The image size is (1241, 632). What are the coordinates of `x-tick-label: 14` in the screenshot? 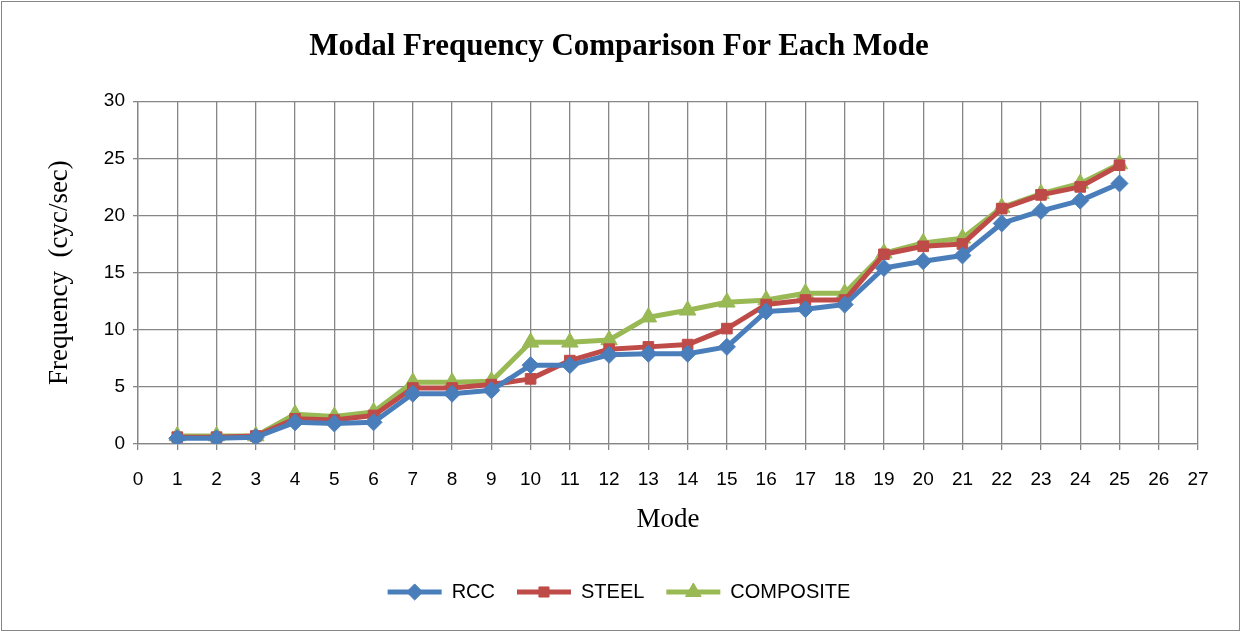 It's located at (688, 478).